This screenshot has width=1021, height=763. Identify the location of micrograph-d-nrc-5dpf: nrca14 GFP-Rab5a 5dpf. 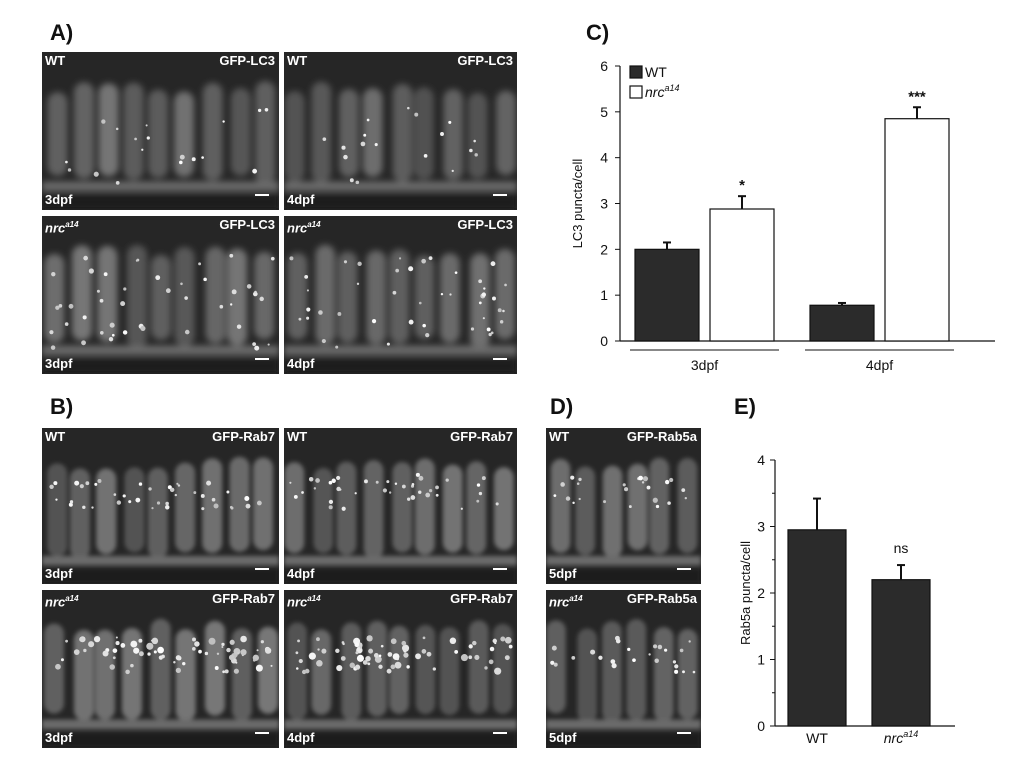
(623, 669).